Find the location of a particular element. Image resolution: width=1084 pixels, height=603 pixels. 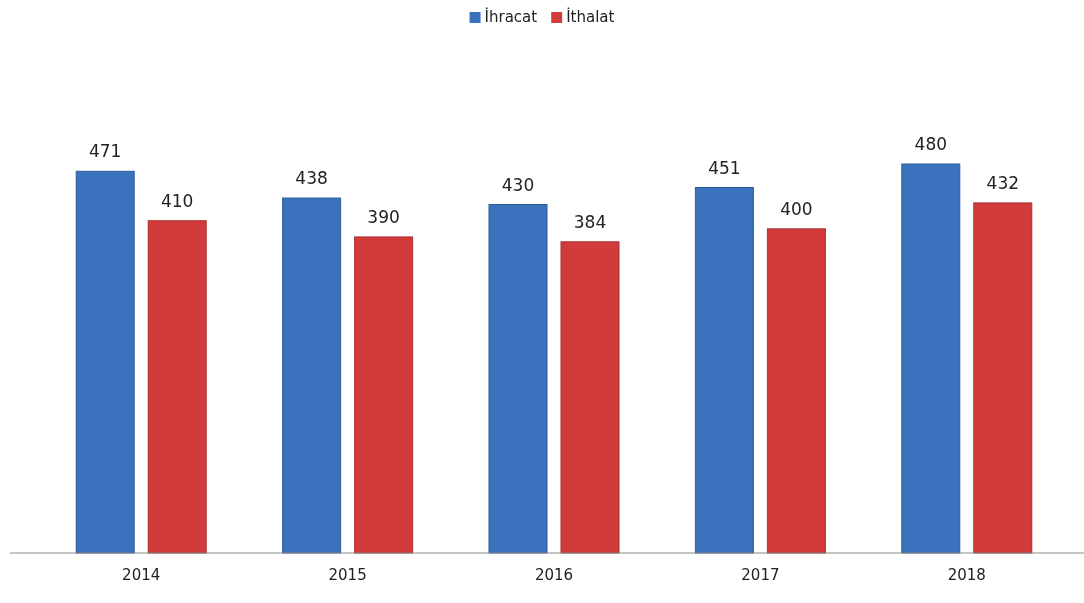

x-tick-label: 2018 is located at coordinates (966, 575).